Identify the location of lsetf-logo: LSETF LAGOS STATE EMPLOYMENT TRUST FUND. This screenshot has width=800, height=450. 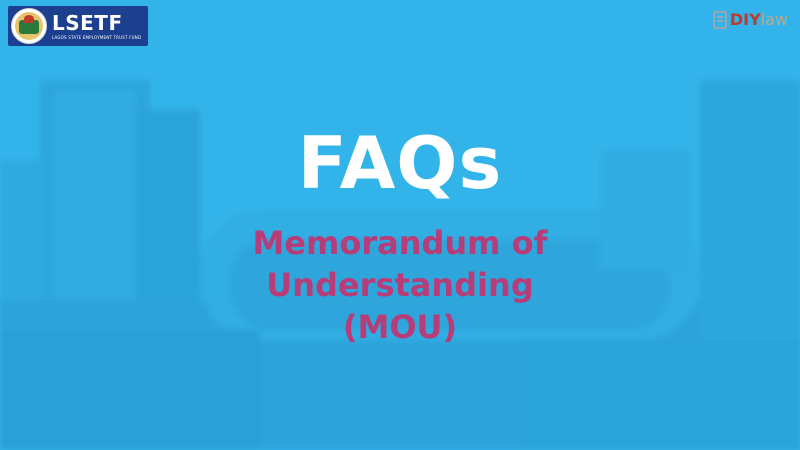
(78, 26).